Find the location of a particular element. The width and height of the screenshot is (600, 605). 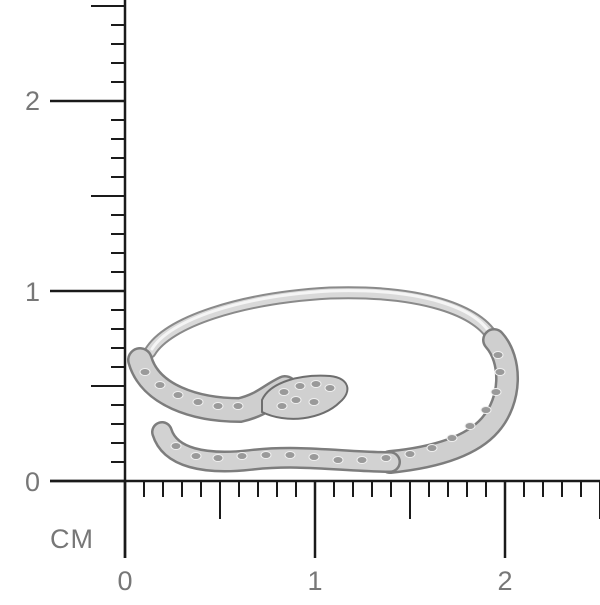

vertical-label-2: 2 is located at coordinates (32, 101).